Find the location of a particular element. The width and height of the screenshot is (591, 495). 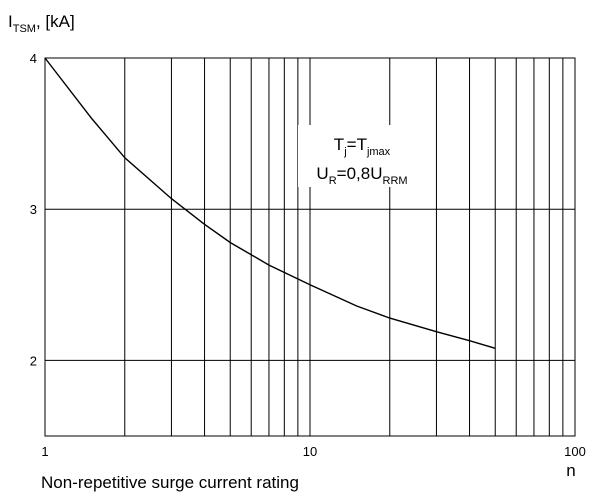

x-axis-label: n is located at coordinates (570, 470).